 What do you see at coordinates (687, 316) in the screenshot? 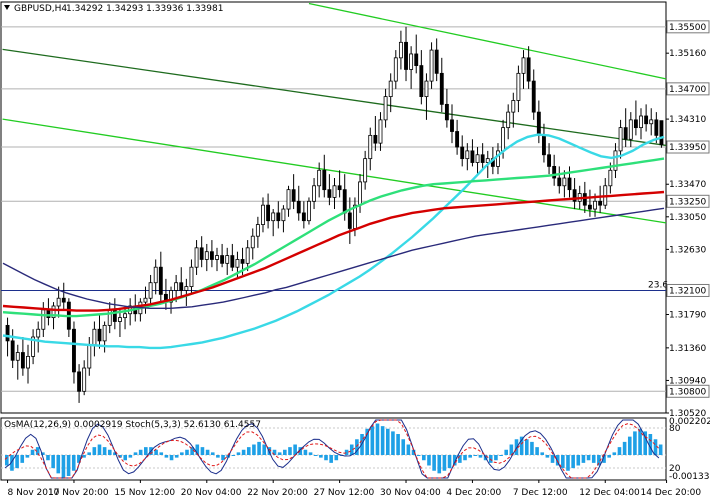
I see `price-tick-label: 1.31790` at bounding box center [687, 316].